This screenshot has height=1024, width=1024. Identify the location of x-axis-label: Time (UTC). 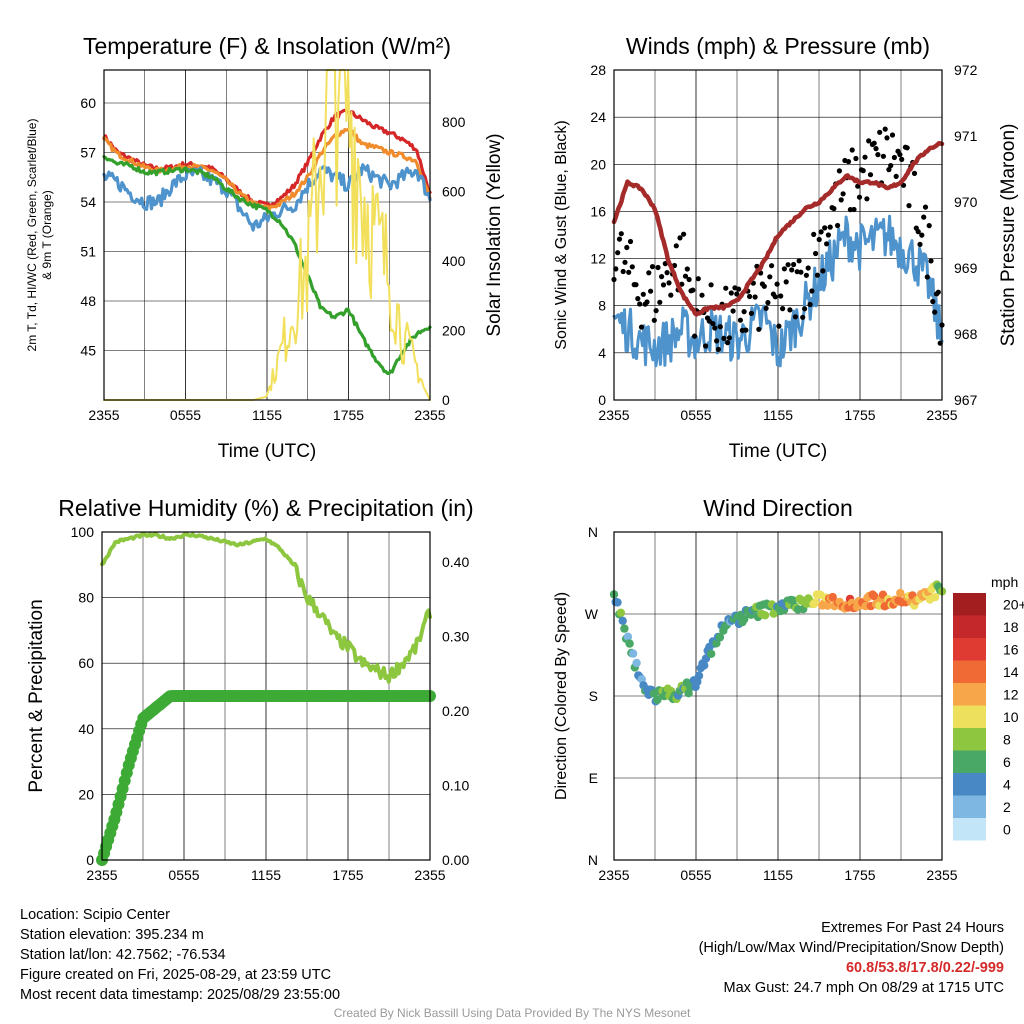
(778, 451).